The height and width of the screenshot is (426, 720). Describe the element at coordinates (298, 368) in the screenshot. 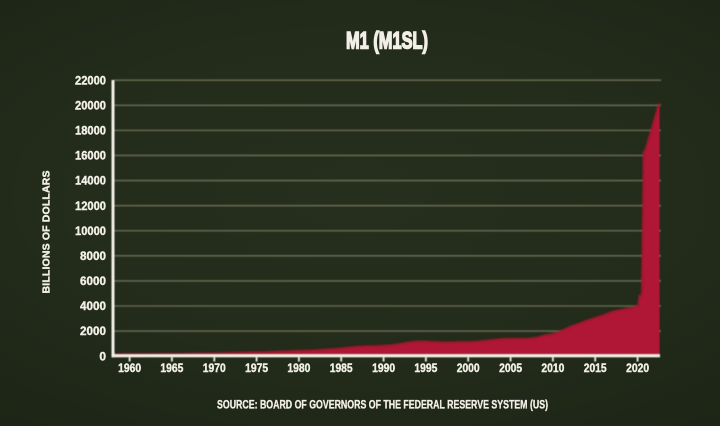

I see `svg-text: 1980` at that location.